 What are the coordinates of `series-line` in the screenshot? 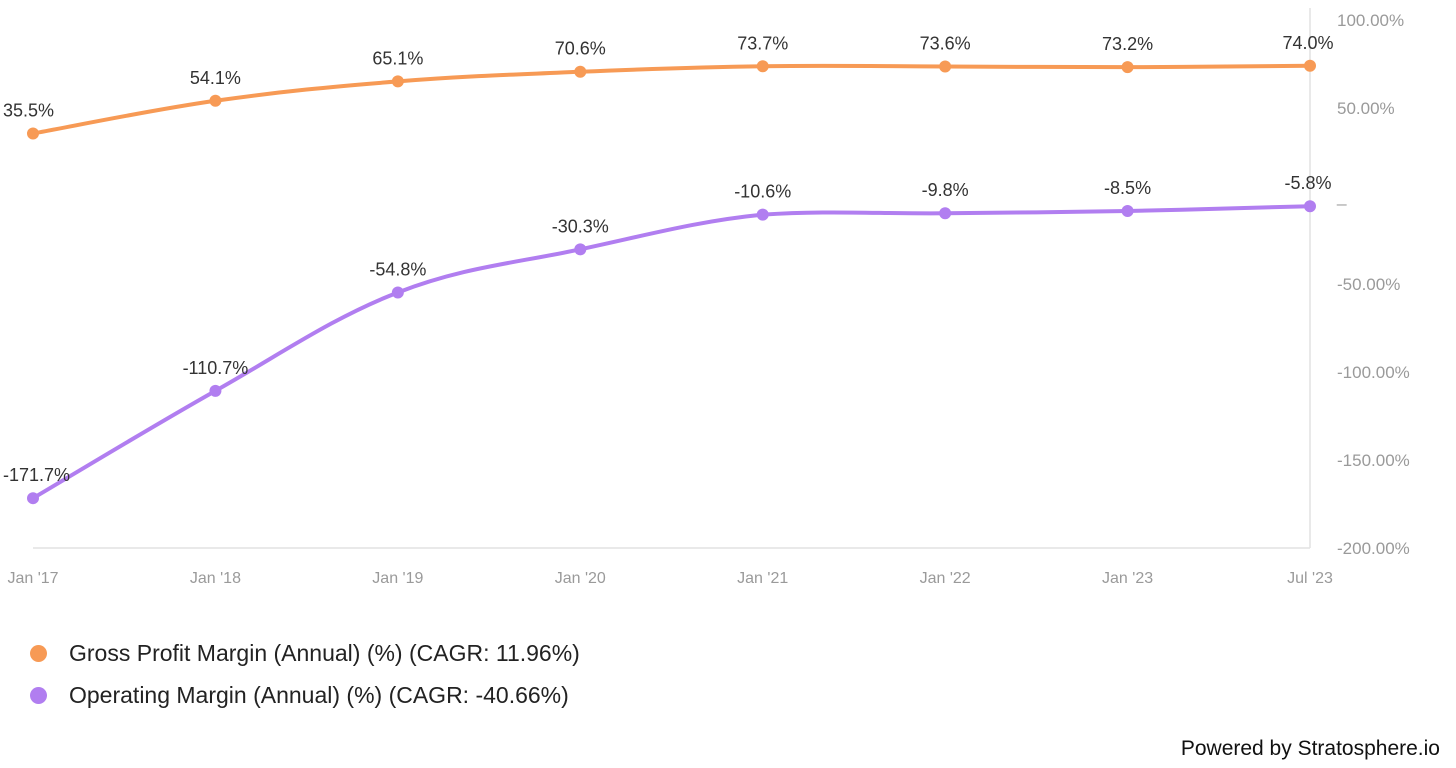 It's located at (671, 99).